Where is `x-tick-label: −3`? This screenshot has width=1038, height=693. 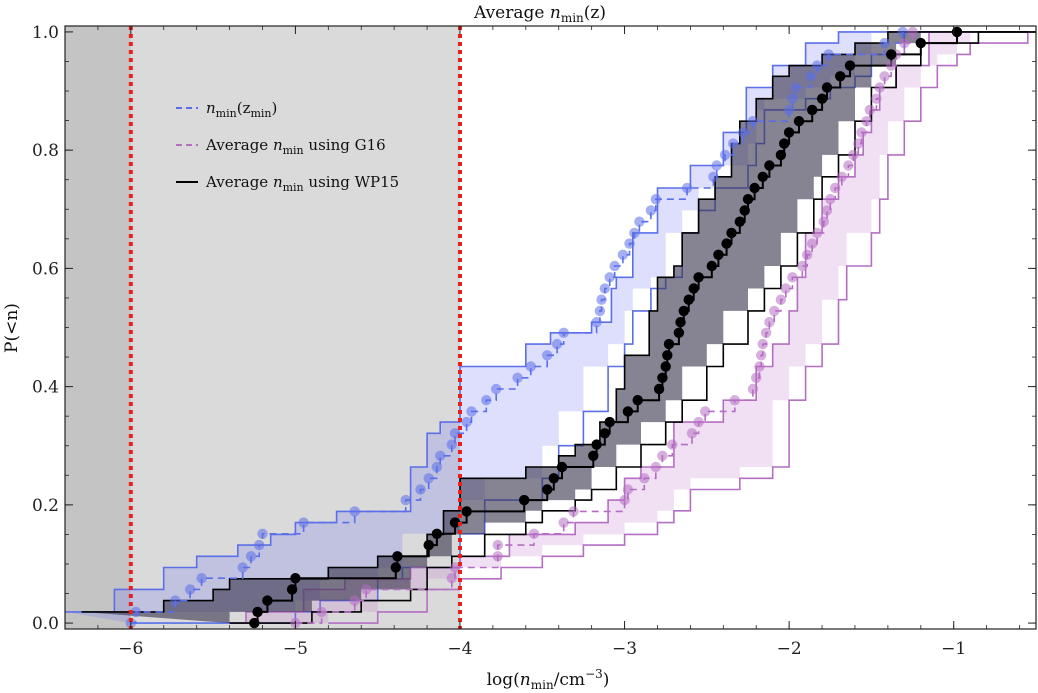 x-tick-label: −3 is located at coordinates (624, 649).